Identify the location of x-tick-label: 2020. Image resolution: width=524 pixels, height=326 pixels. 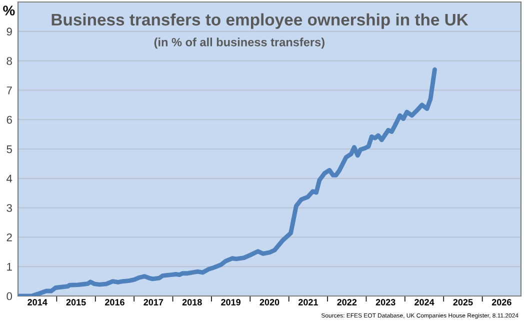
(270, 302).